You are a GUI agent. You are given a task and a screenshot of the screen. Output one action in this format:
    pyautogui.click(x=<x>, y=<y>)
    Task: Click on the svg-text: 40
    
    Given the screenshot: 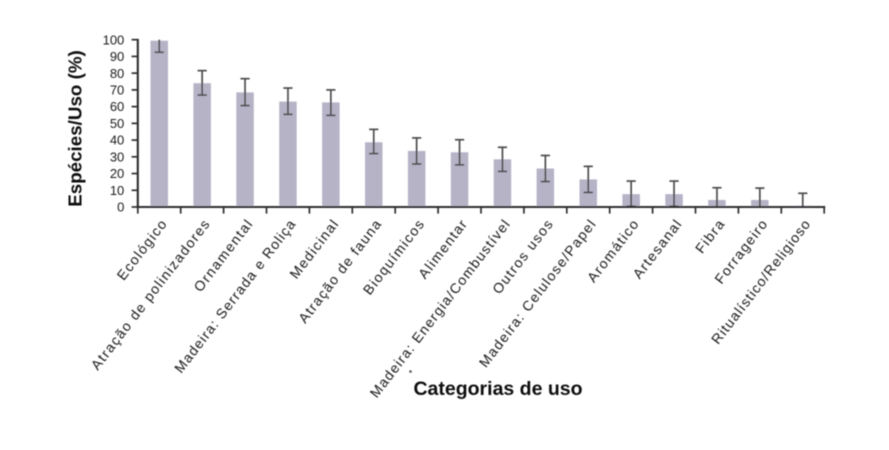 What is the action you would take?
    pyautogui.click(x=117, y=140)
    